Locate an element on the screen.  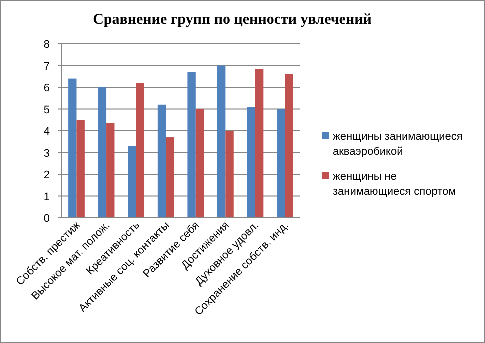
y-tick-label: 1 is located at coordinates (47, 197).